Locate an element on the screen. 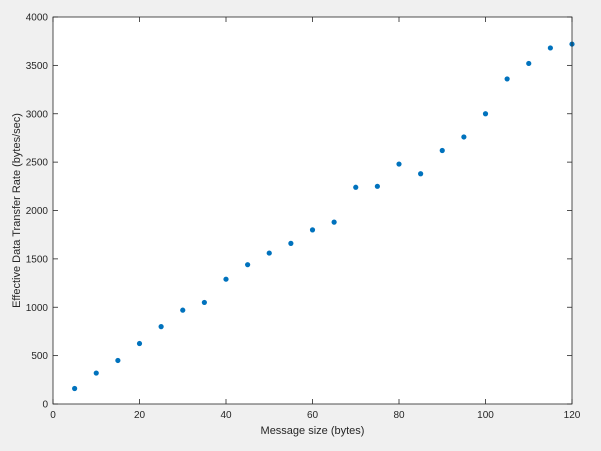  x-axis-label: Message size (bytes) is located at coordinates (313, 431).